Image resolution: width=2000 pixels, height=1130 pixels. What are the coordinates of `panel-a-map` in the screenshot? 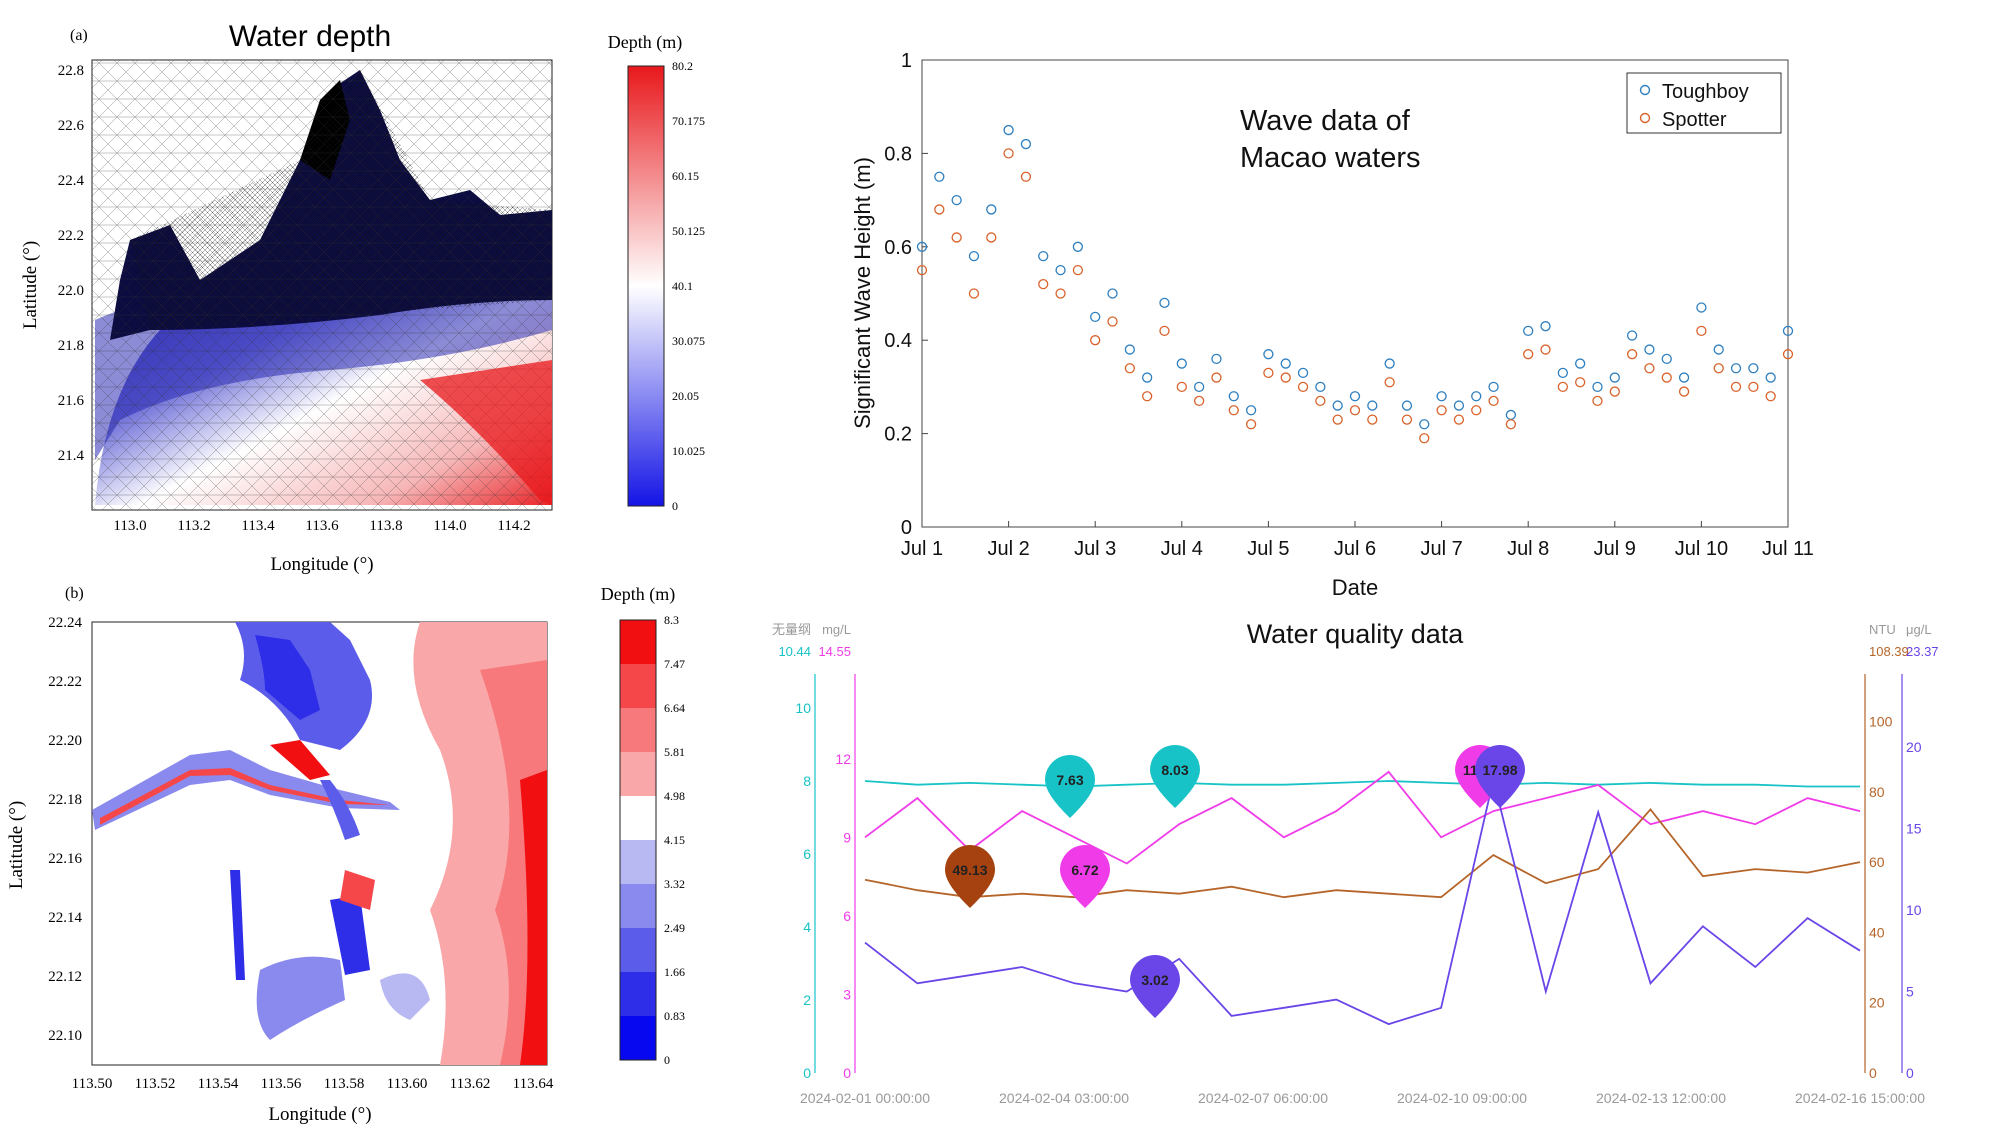 It's located at (322, 285).